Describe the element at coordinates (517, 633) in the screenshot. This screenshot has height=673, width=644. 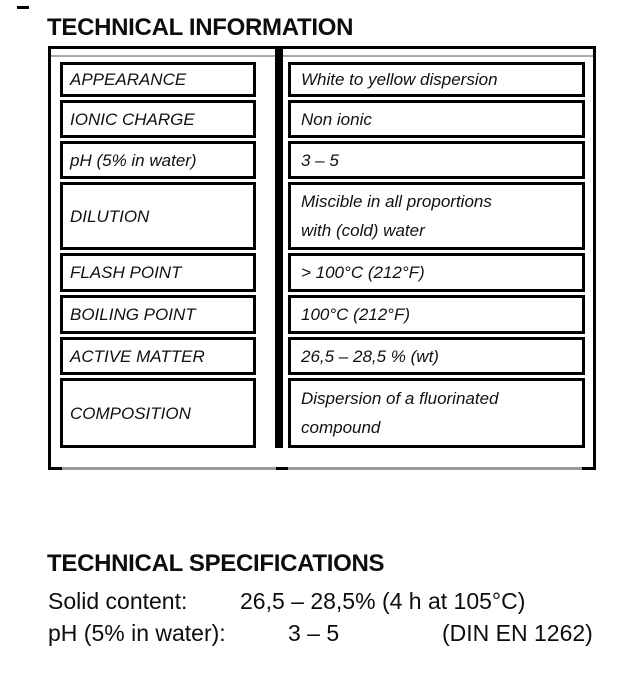
I see `spec-standard: (DIN EN 1262)` at that location.